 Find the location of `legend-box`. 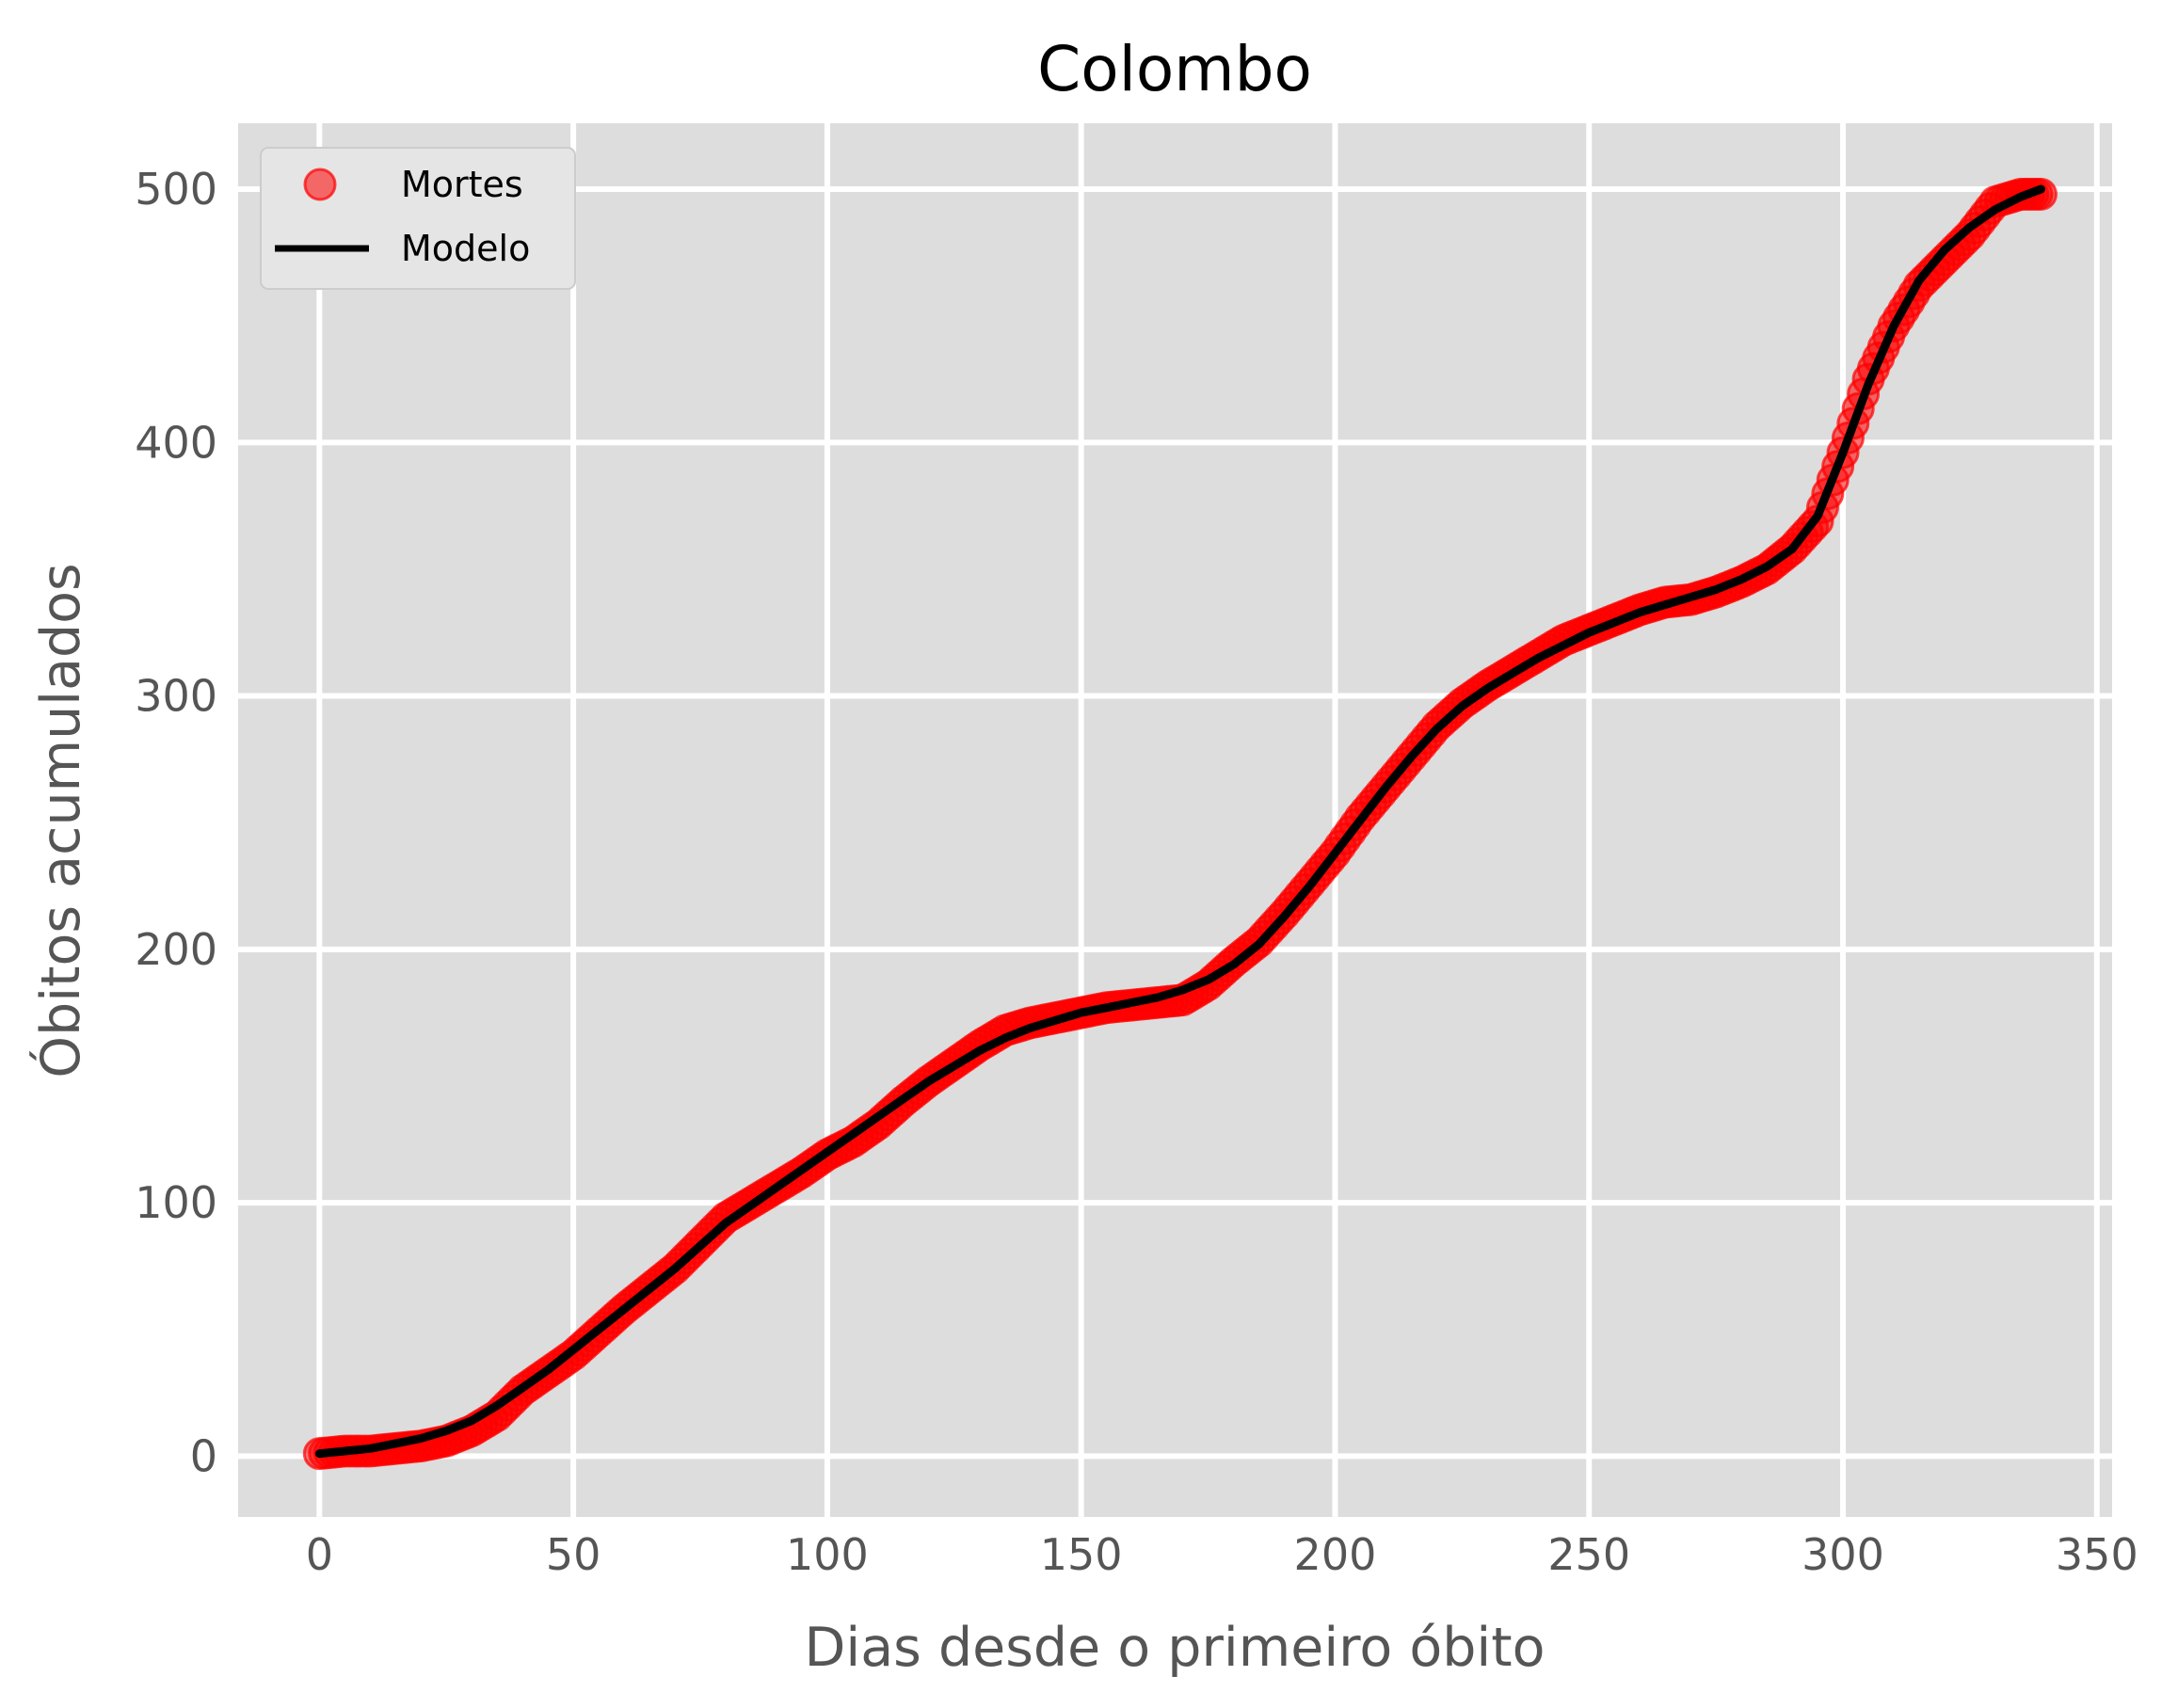

legend-box is located at coordinates (418, 218).